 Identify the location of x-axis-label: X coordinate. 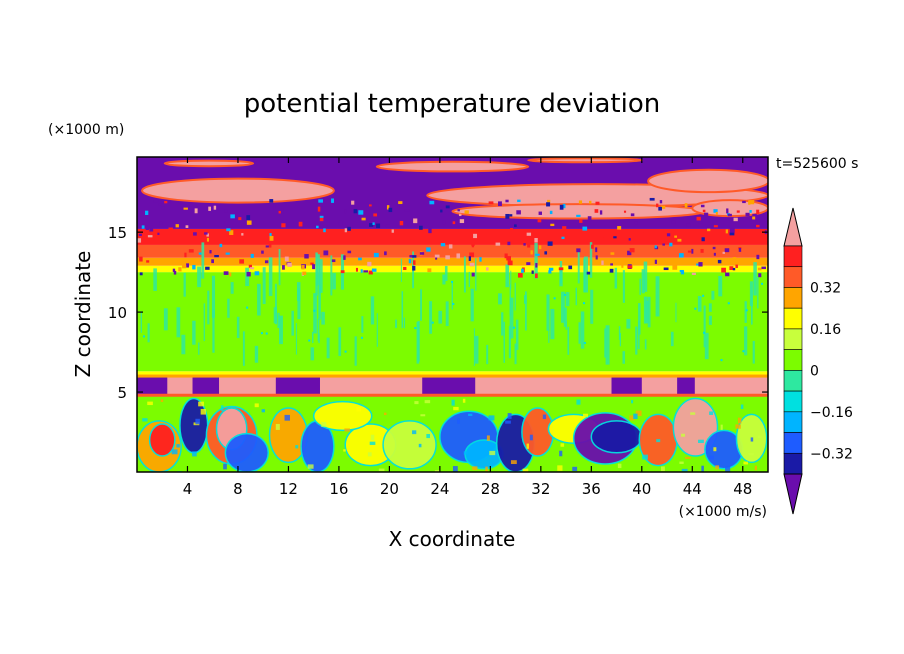
(452, 539).